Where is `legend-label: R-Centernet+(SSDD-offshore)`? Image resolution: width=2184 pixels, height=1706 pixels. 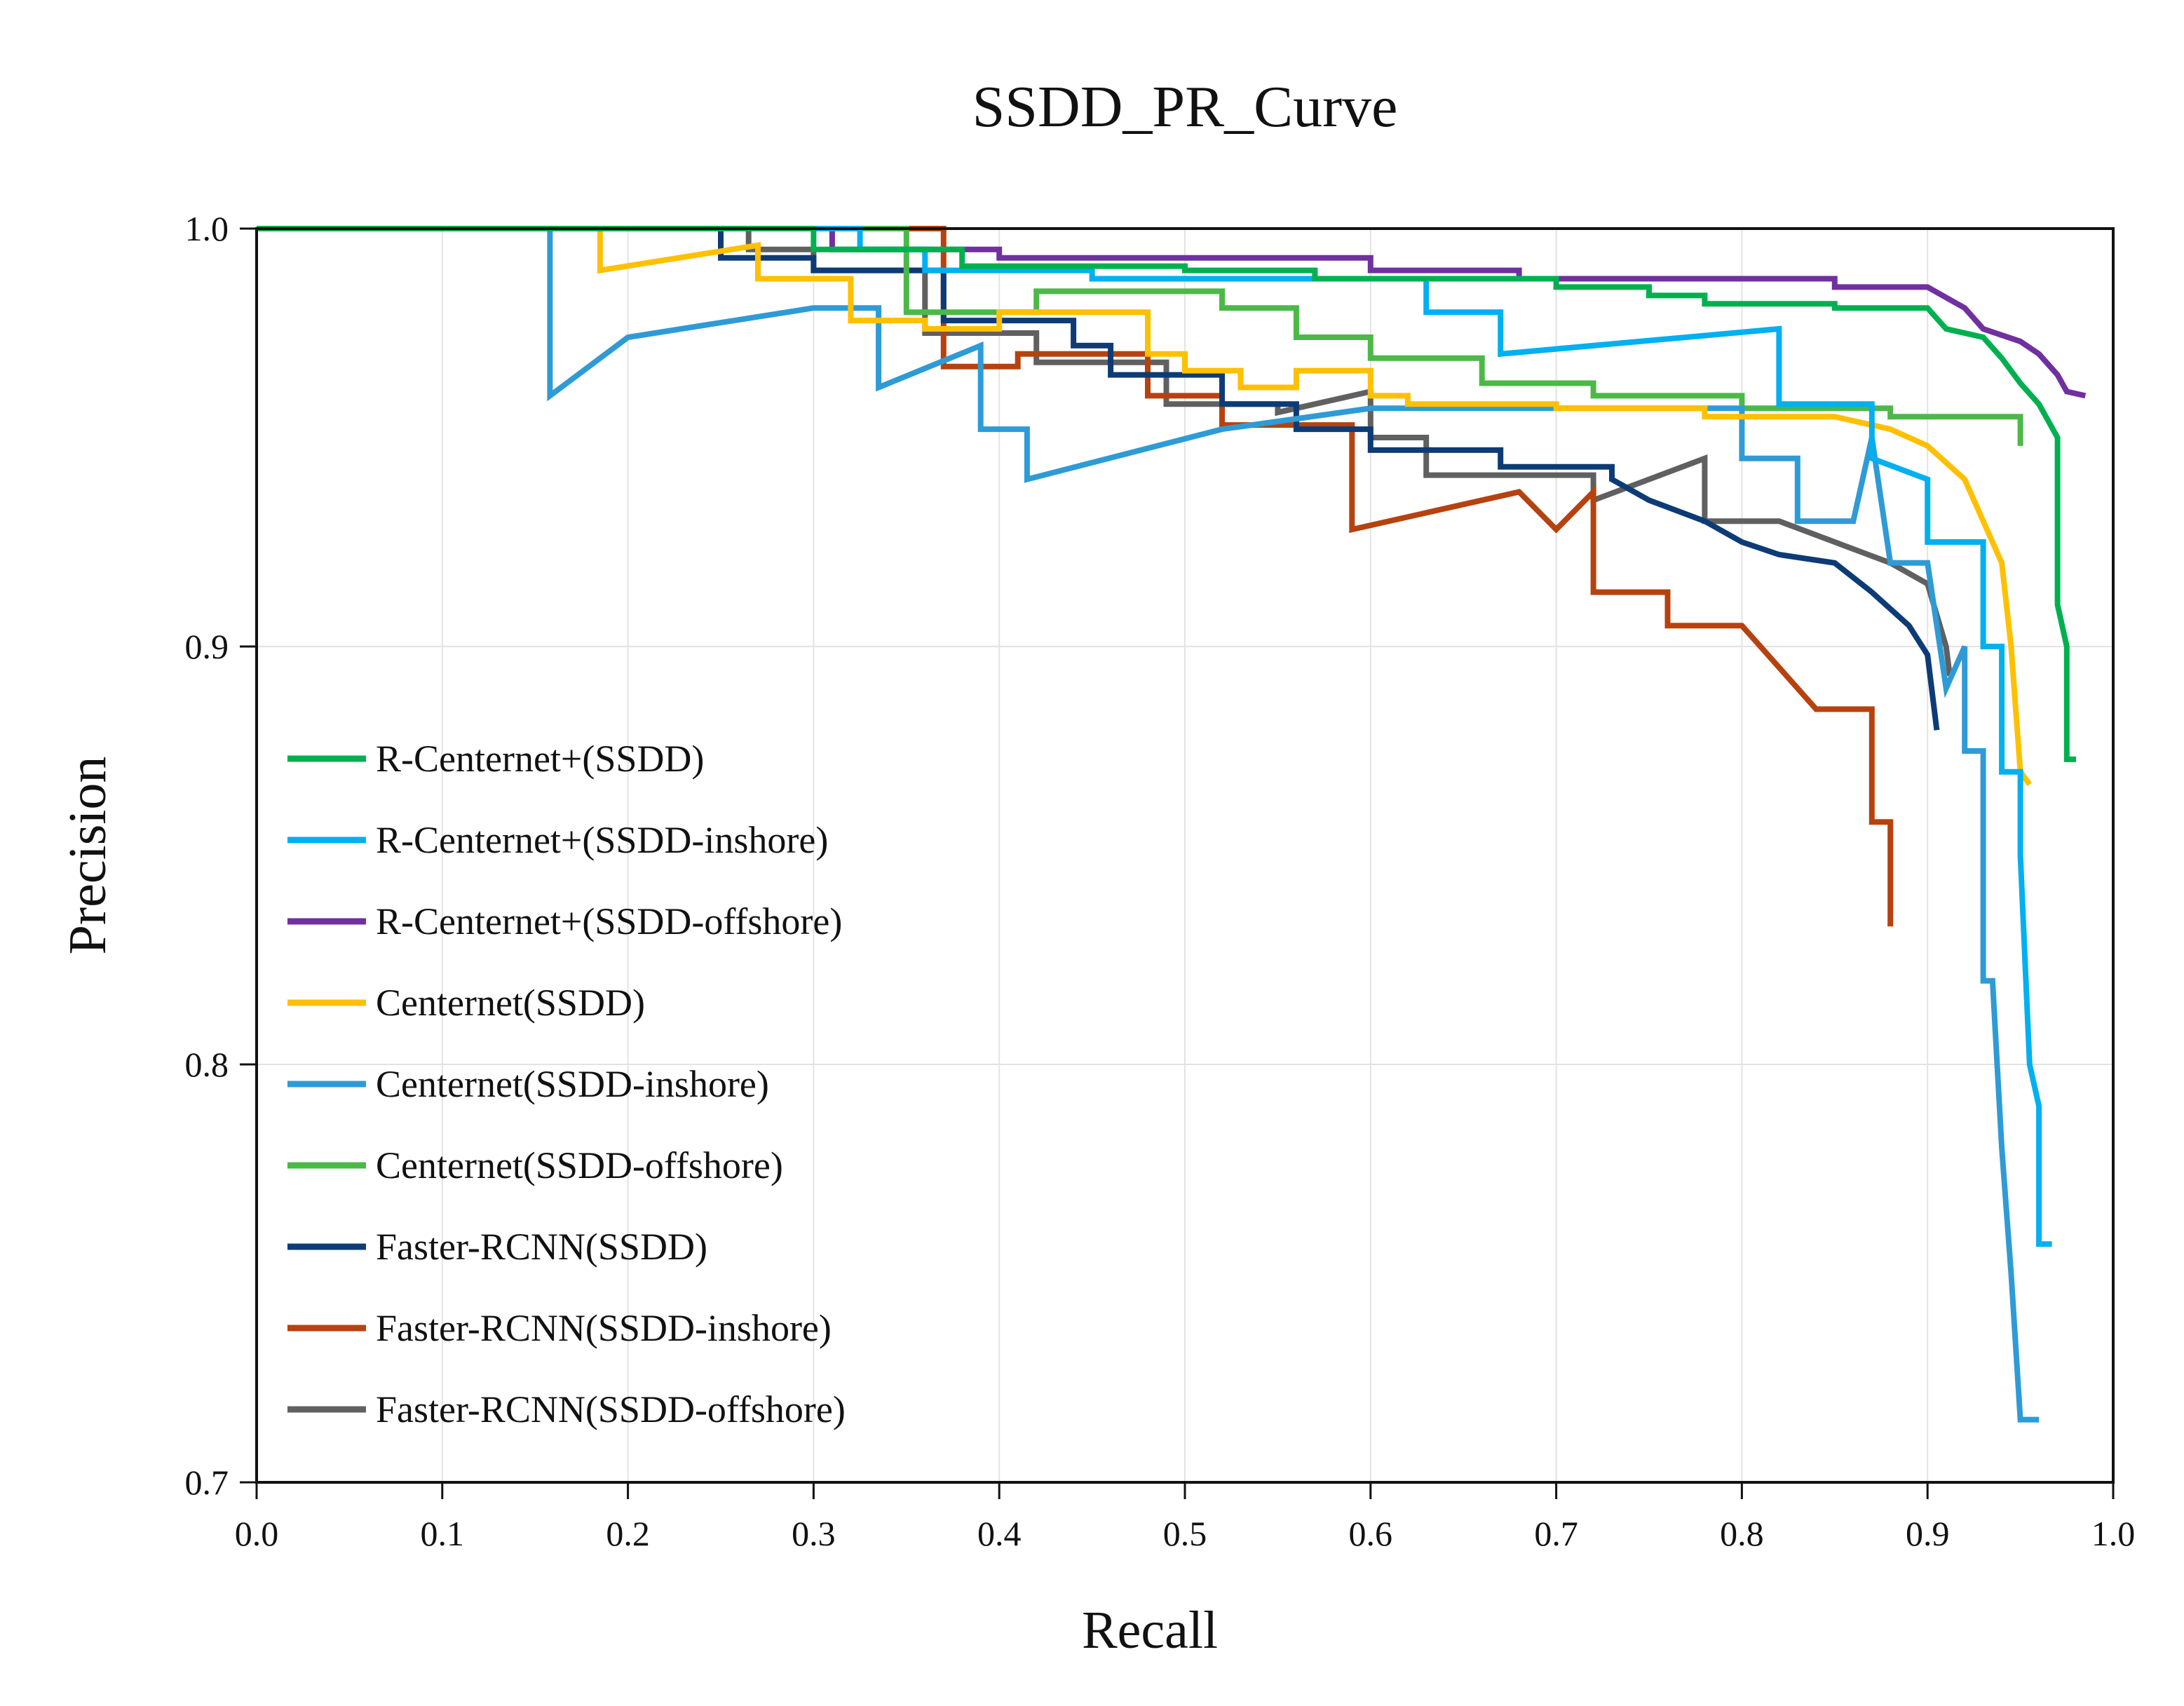
legend-label: R-Centernet+(SSDD-offshore) is located at coordinates (609, 921).